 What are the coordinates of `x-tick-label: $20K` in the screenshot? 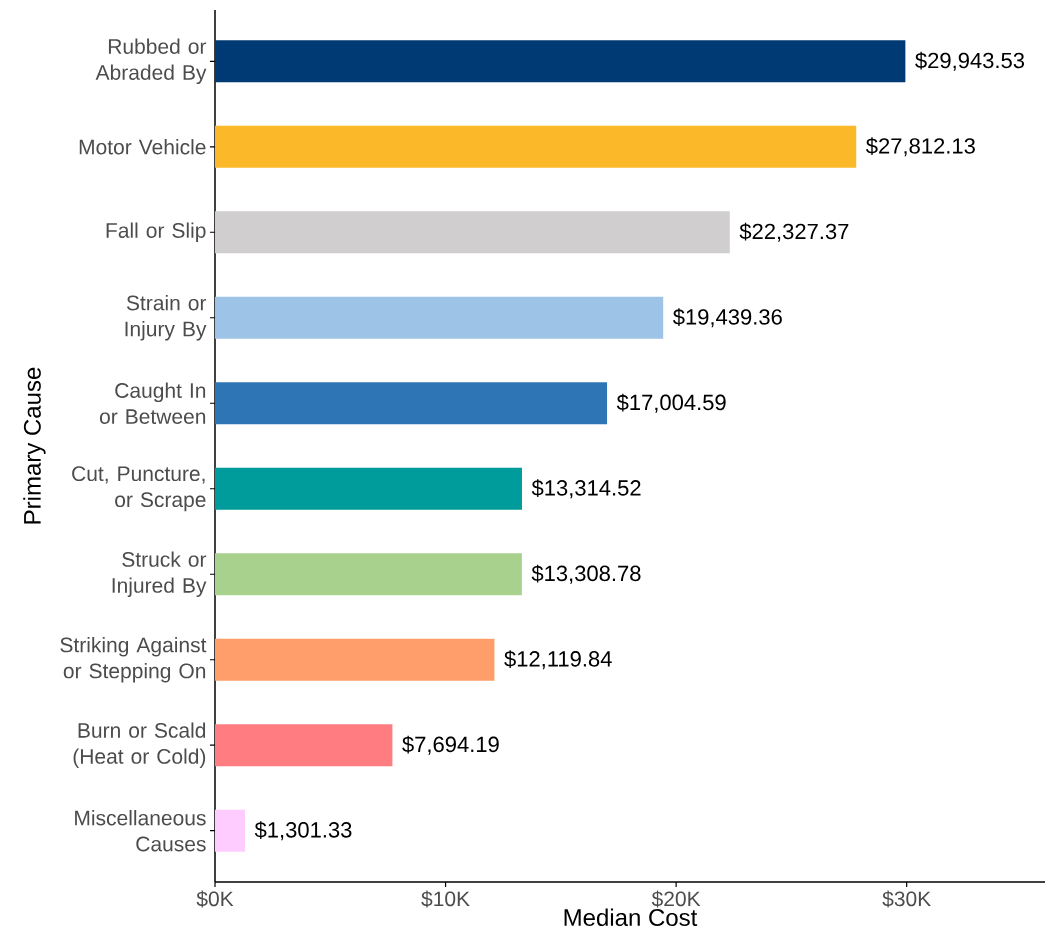 It's located at (676, 899).